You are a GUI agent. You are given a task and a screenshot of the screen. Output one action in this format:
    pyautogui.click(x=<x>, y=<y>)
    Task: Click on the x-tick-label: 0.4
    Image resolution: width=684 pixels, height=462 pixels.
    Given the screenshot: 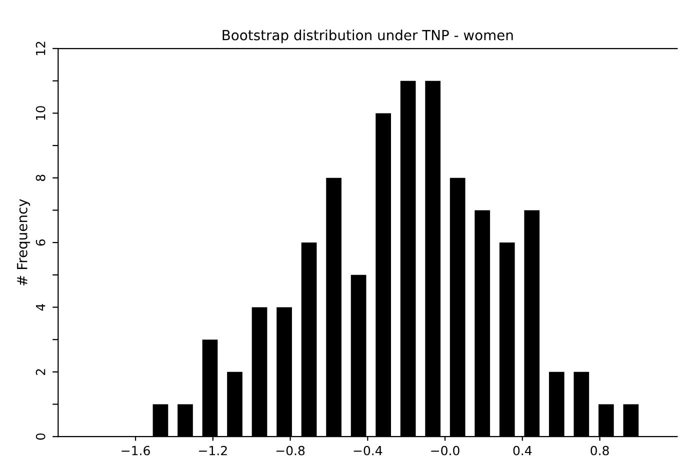 What is the action you would take?
    pyautogui.click(x=522, y=451)
    